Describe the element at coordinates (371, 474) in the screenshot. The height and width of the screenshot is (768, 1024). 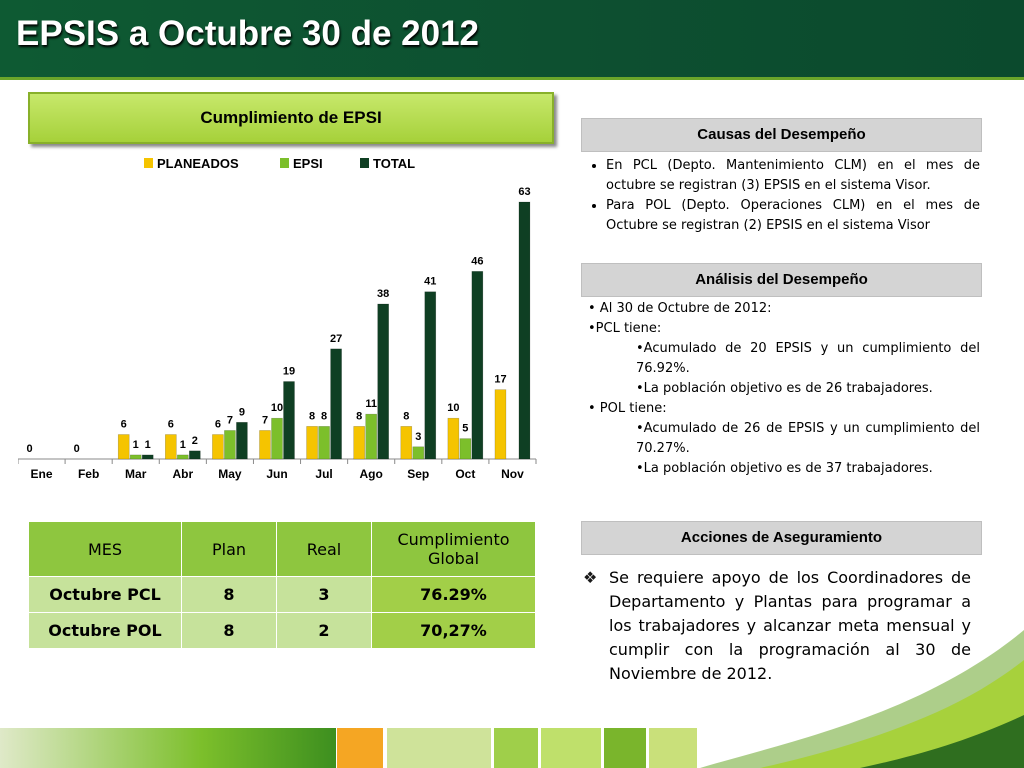
I see `x-tick-label: Ago` at that location.